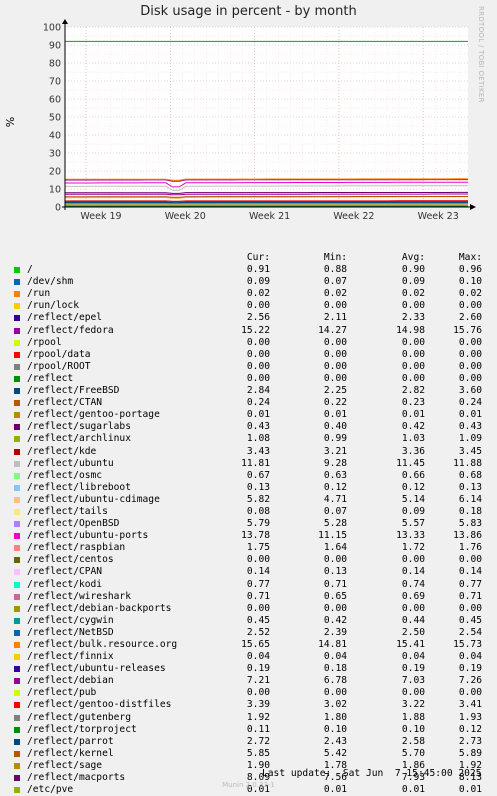 The width and height of the screenshot is (497, 796). I want to click on legend-value-max: 3.60, so click(470, 391).